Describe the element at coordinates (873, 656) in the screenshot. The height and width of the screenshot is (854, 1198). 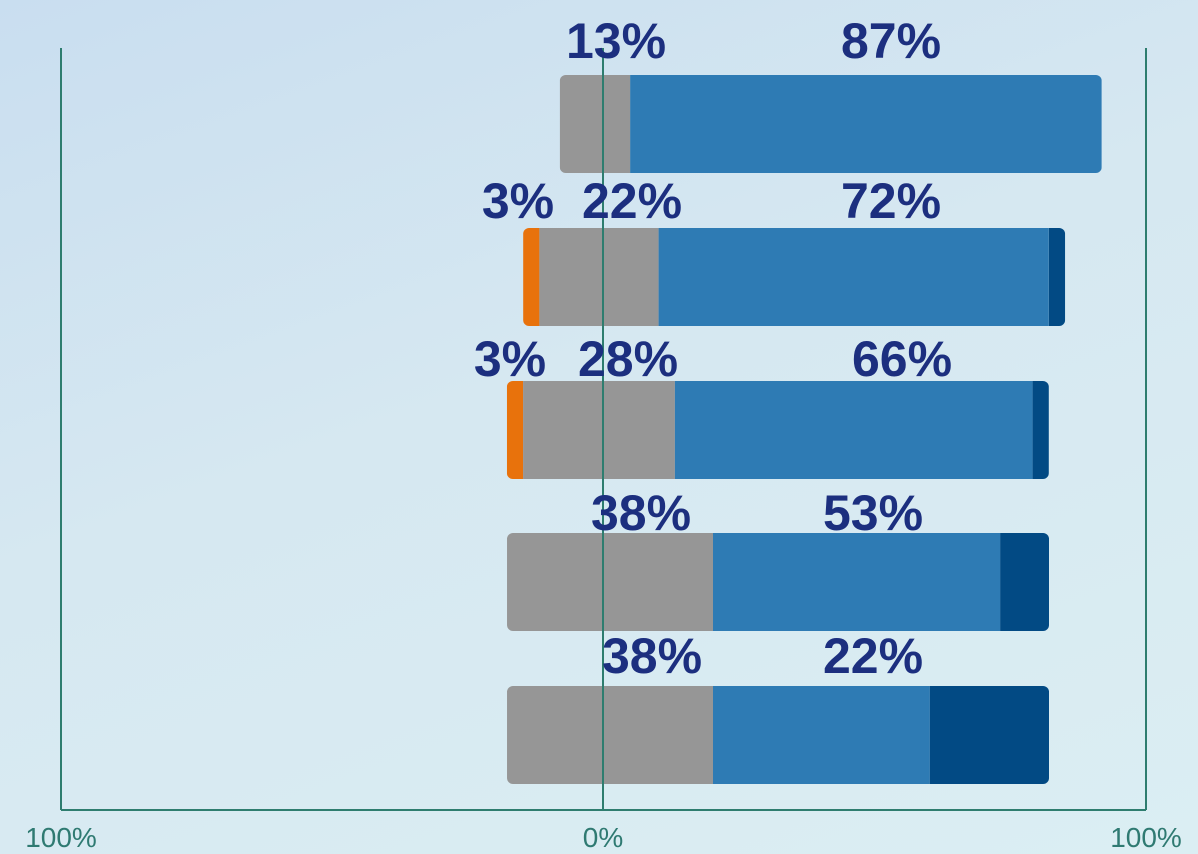
I see `data-label-row-5-2: 22%` at that location.